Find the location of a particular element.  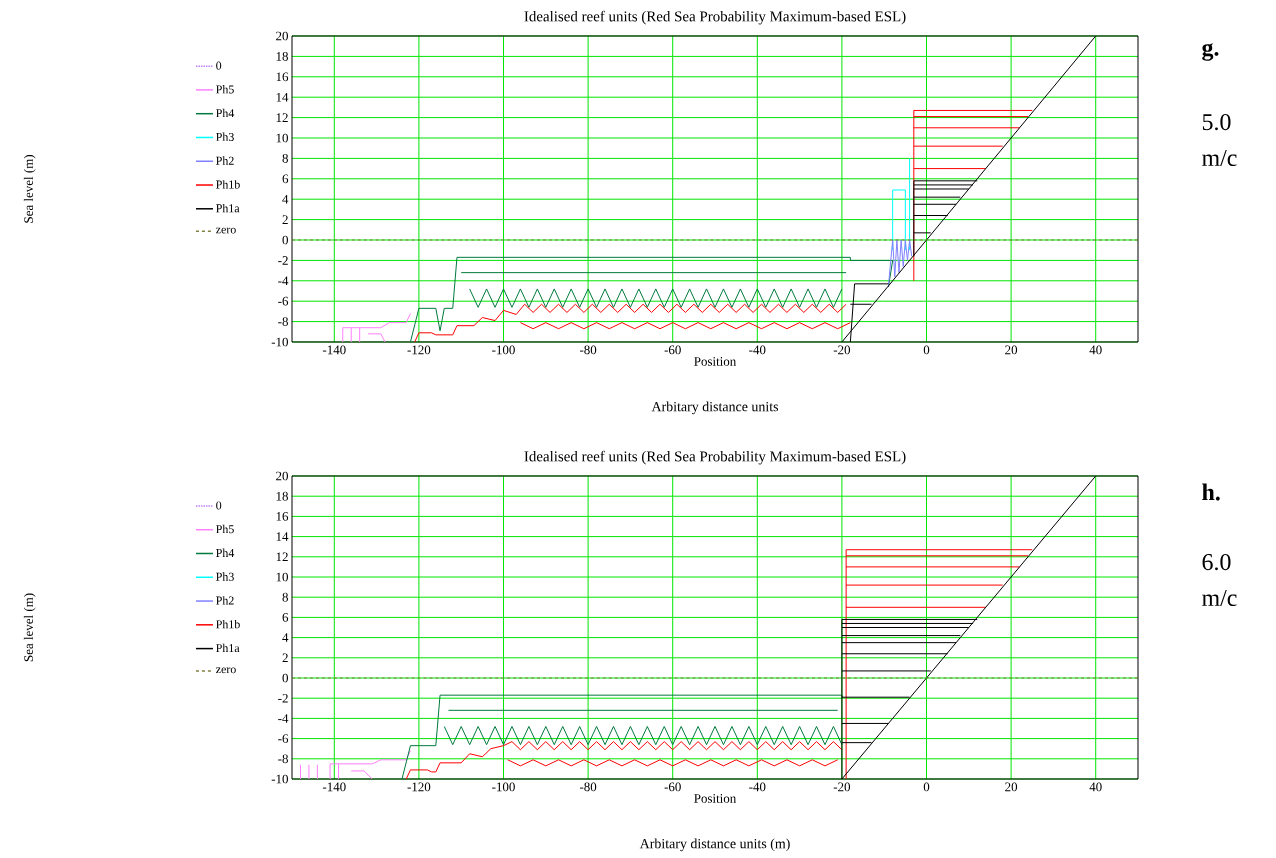

text: g. is located at coordinates (1210, 52).